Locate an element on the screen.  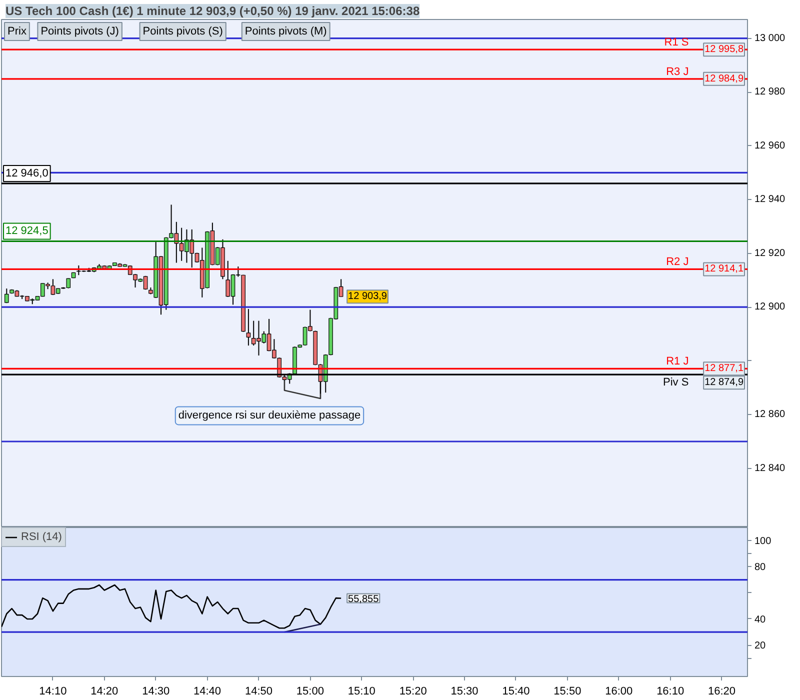
x-tick-label: 14:50 is located at coordinates (258, 692).